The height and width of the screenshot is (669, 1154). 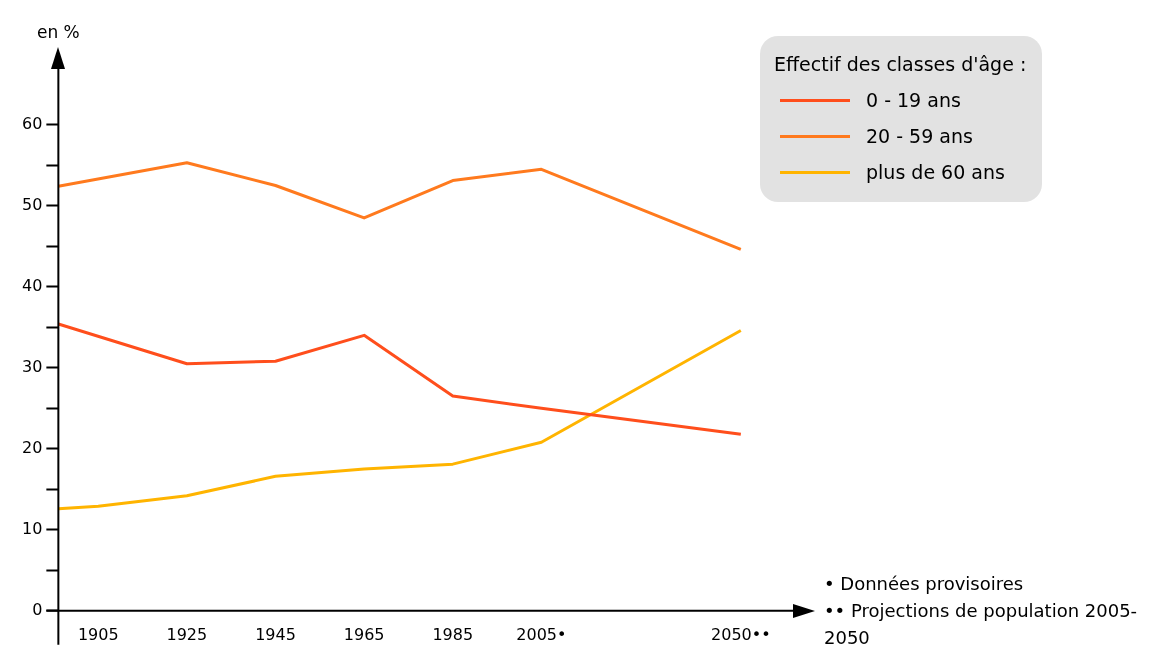 I want to click on y-tick-label: 0, so click(x=37, y=609).